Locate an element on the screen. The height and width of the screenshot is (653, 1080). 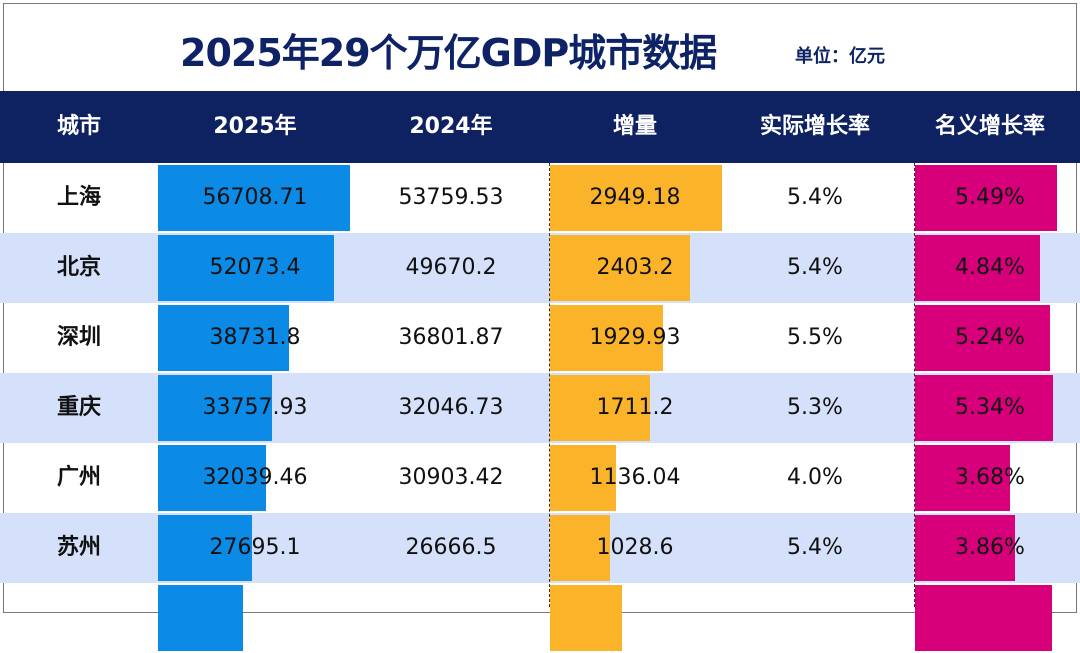
city-cell: 深圳 is located at coordinates (78, 337).